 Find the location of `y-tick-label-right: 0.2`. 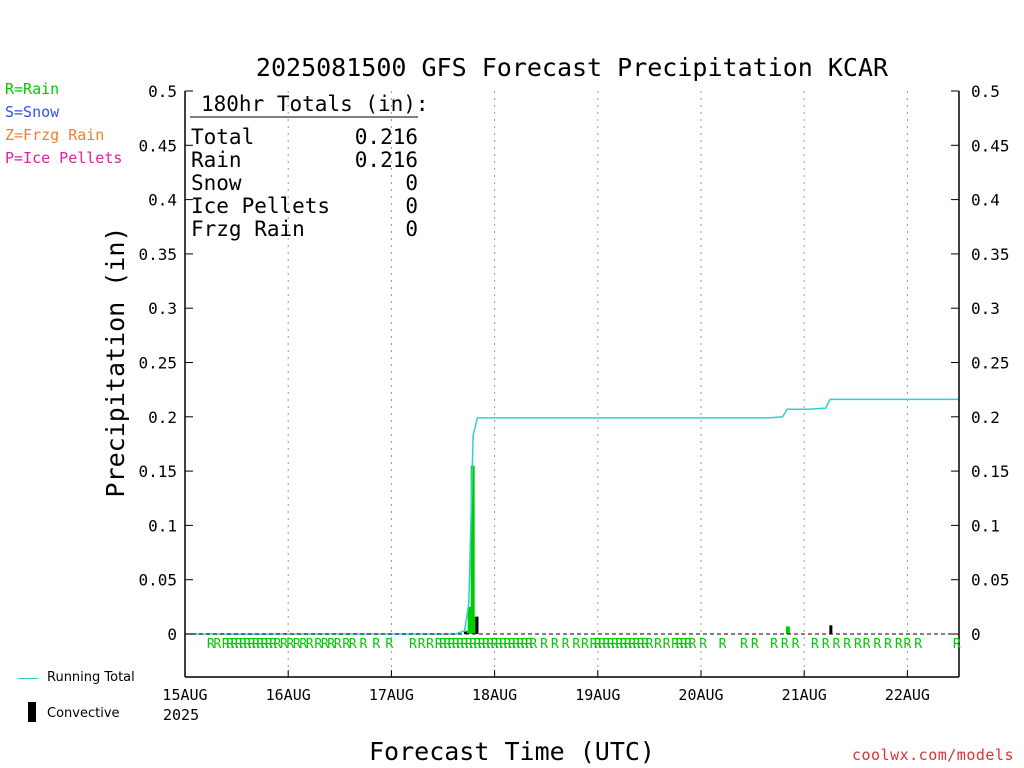

y-tick-label-right: 0.2 is located at coordinates (985, 417).